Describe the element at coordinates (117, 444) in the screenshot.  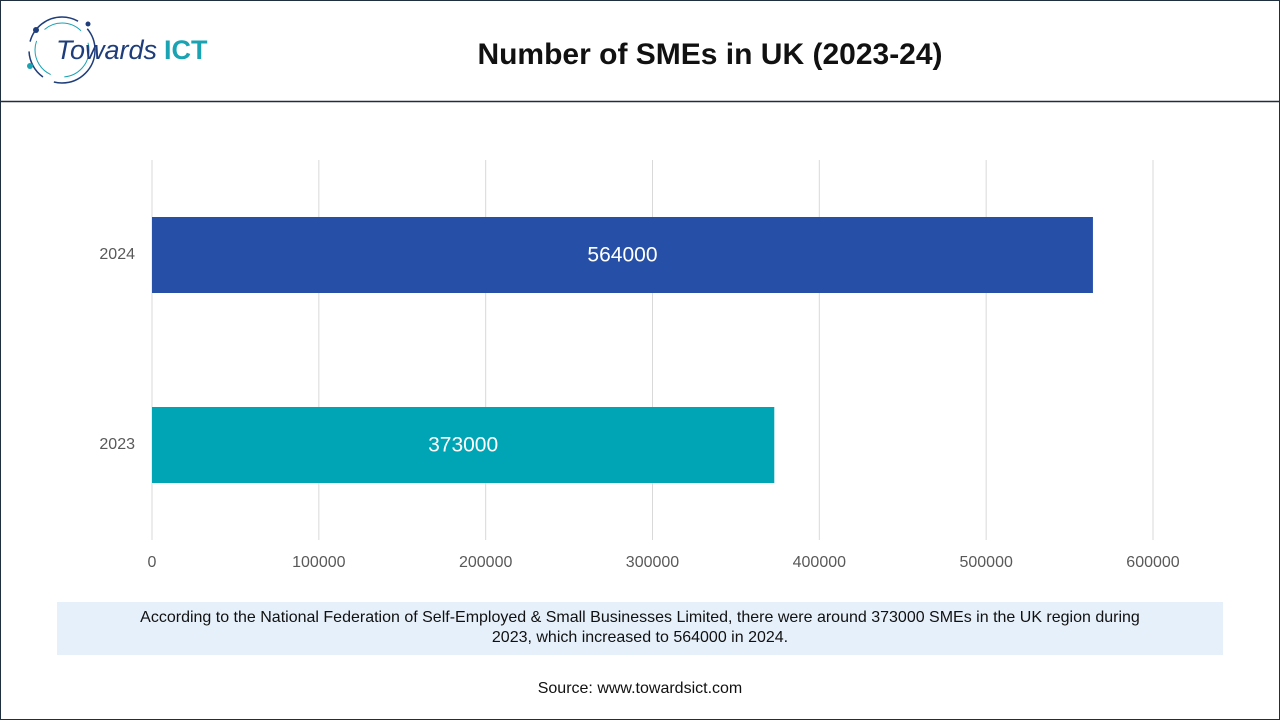
I see `y-tick-label: 2023` at that location.